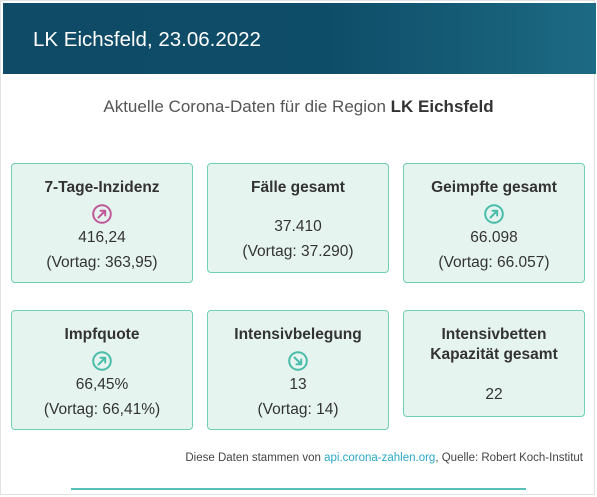 Image resolution: width=597 pixels, height=497 pixels. Describe the element at coordinates (494, 363) in the screenshot. I see `card-intensivbetten-kapazitaet: Intensivbetten Kapazität gesamt 22` at that location.